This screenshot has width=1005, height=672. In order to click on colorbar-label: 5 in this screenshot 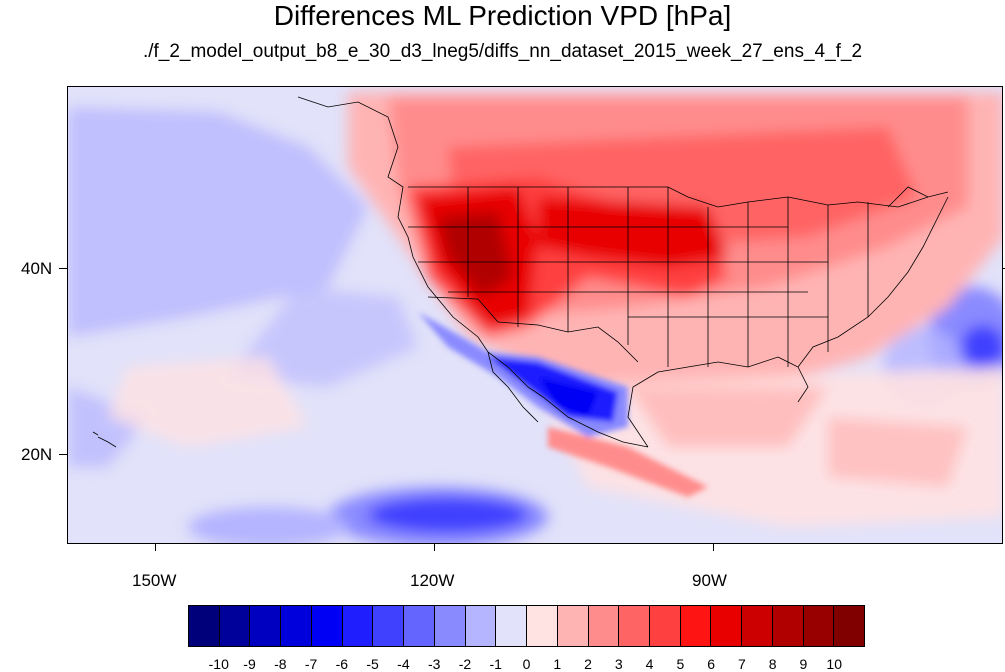, I will do `click(680, 664)`.